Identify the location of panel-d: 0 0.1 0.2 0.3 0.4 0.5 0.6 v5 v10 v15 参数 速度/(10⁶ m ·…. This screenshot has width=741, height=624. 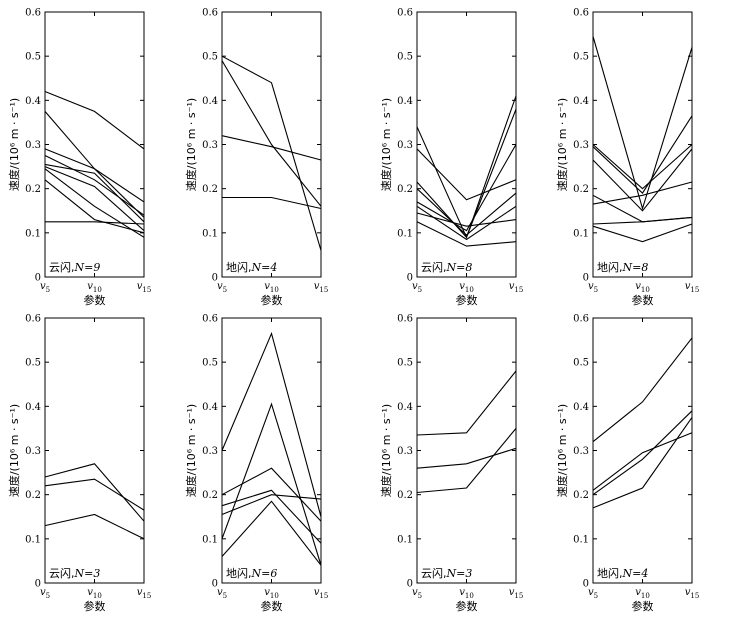
(627, 158).